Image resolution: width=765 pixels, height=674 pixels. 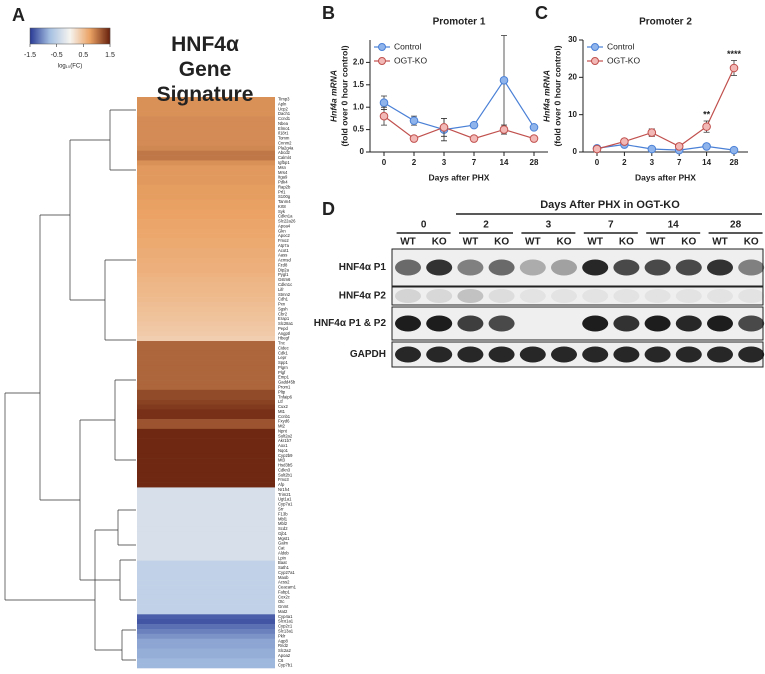 What do you see at coordinates (285, 142) in the screenshot?
I see `gene-label: Cnnm2` at bounding box center [285, 142].